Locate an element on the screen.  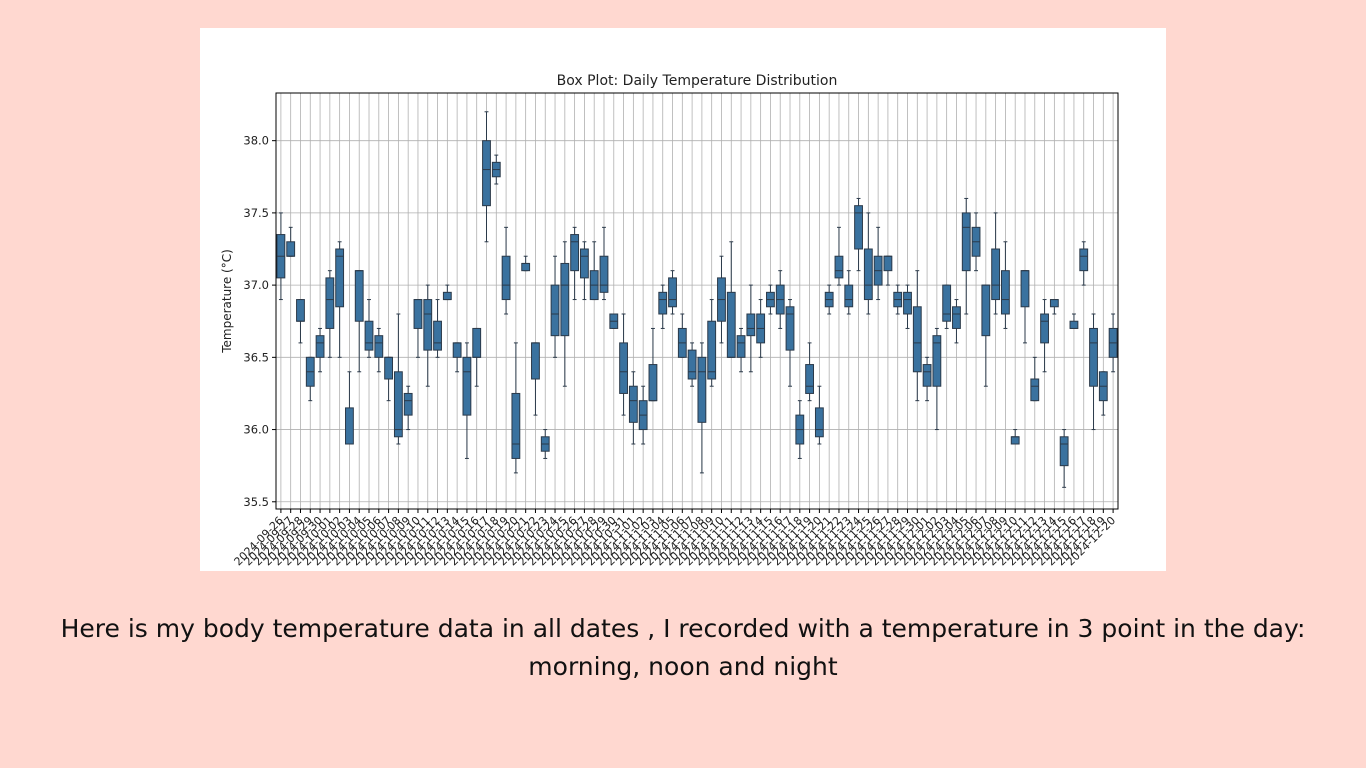
y-axis-ticks: 35.5 36.0 36.5 37.0 37.5 38.0 is located at coordinates (259, 321).